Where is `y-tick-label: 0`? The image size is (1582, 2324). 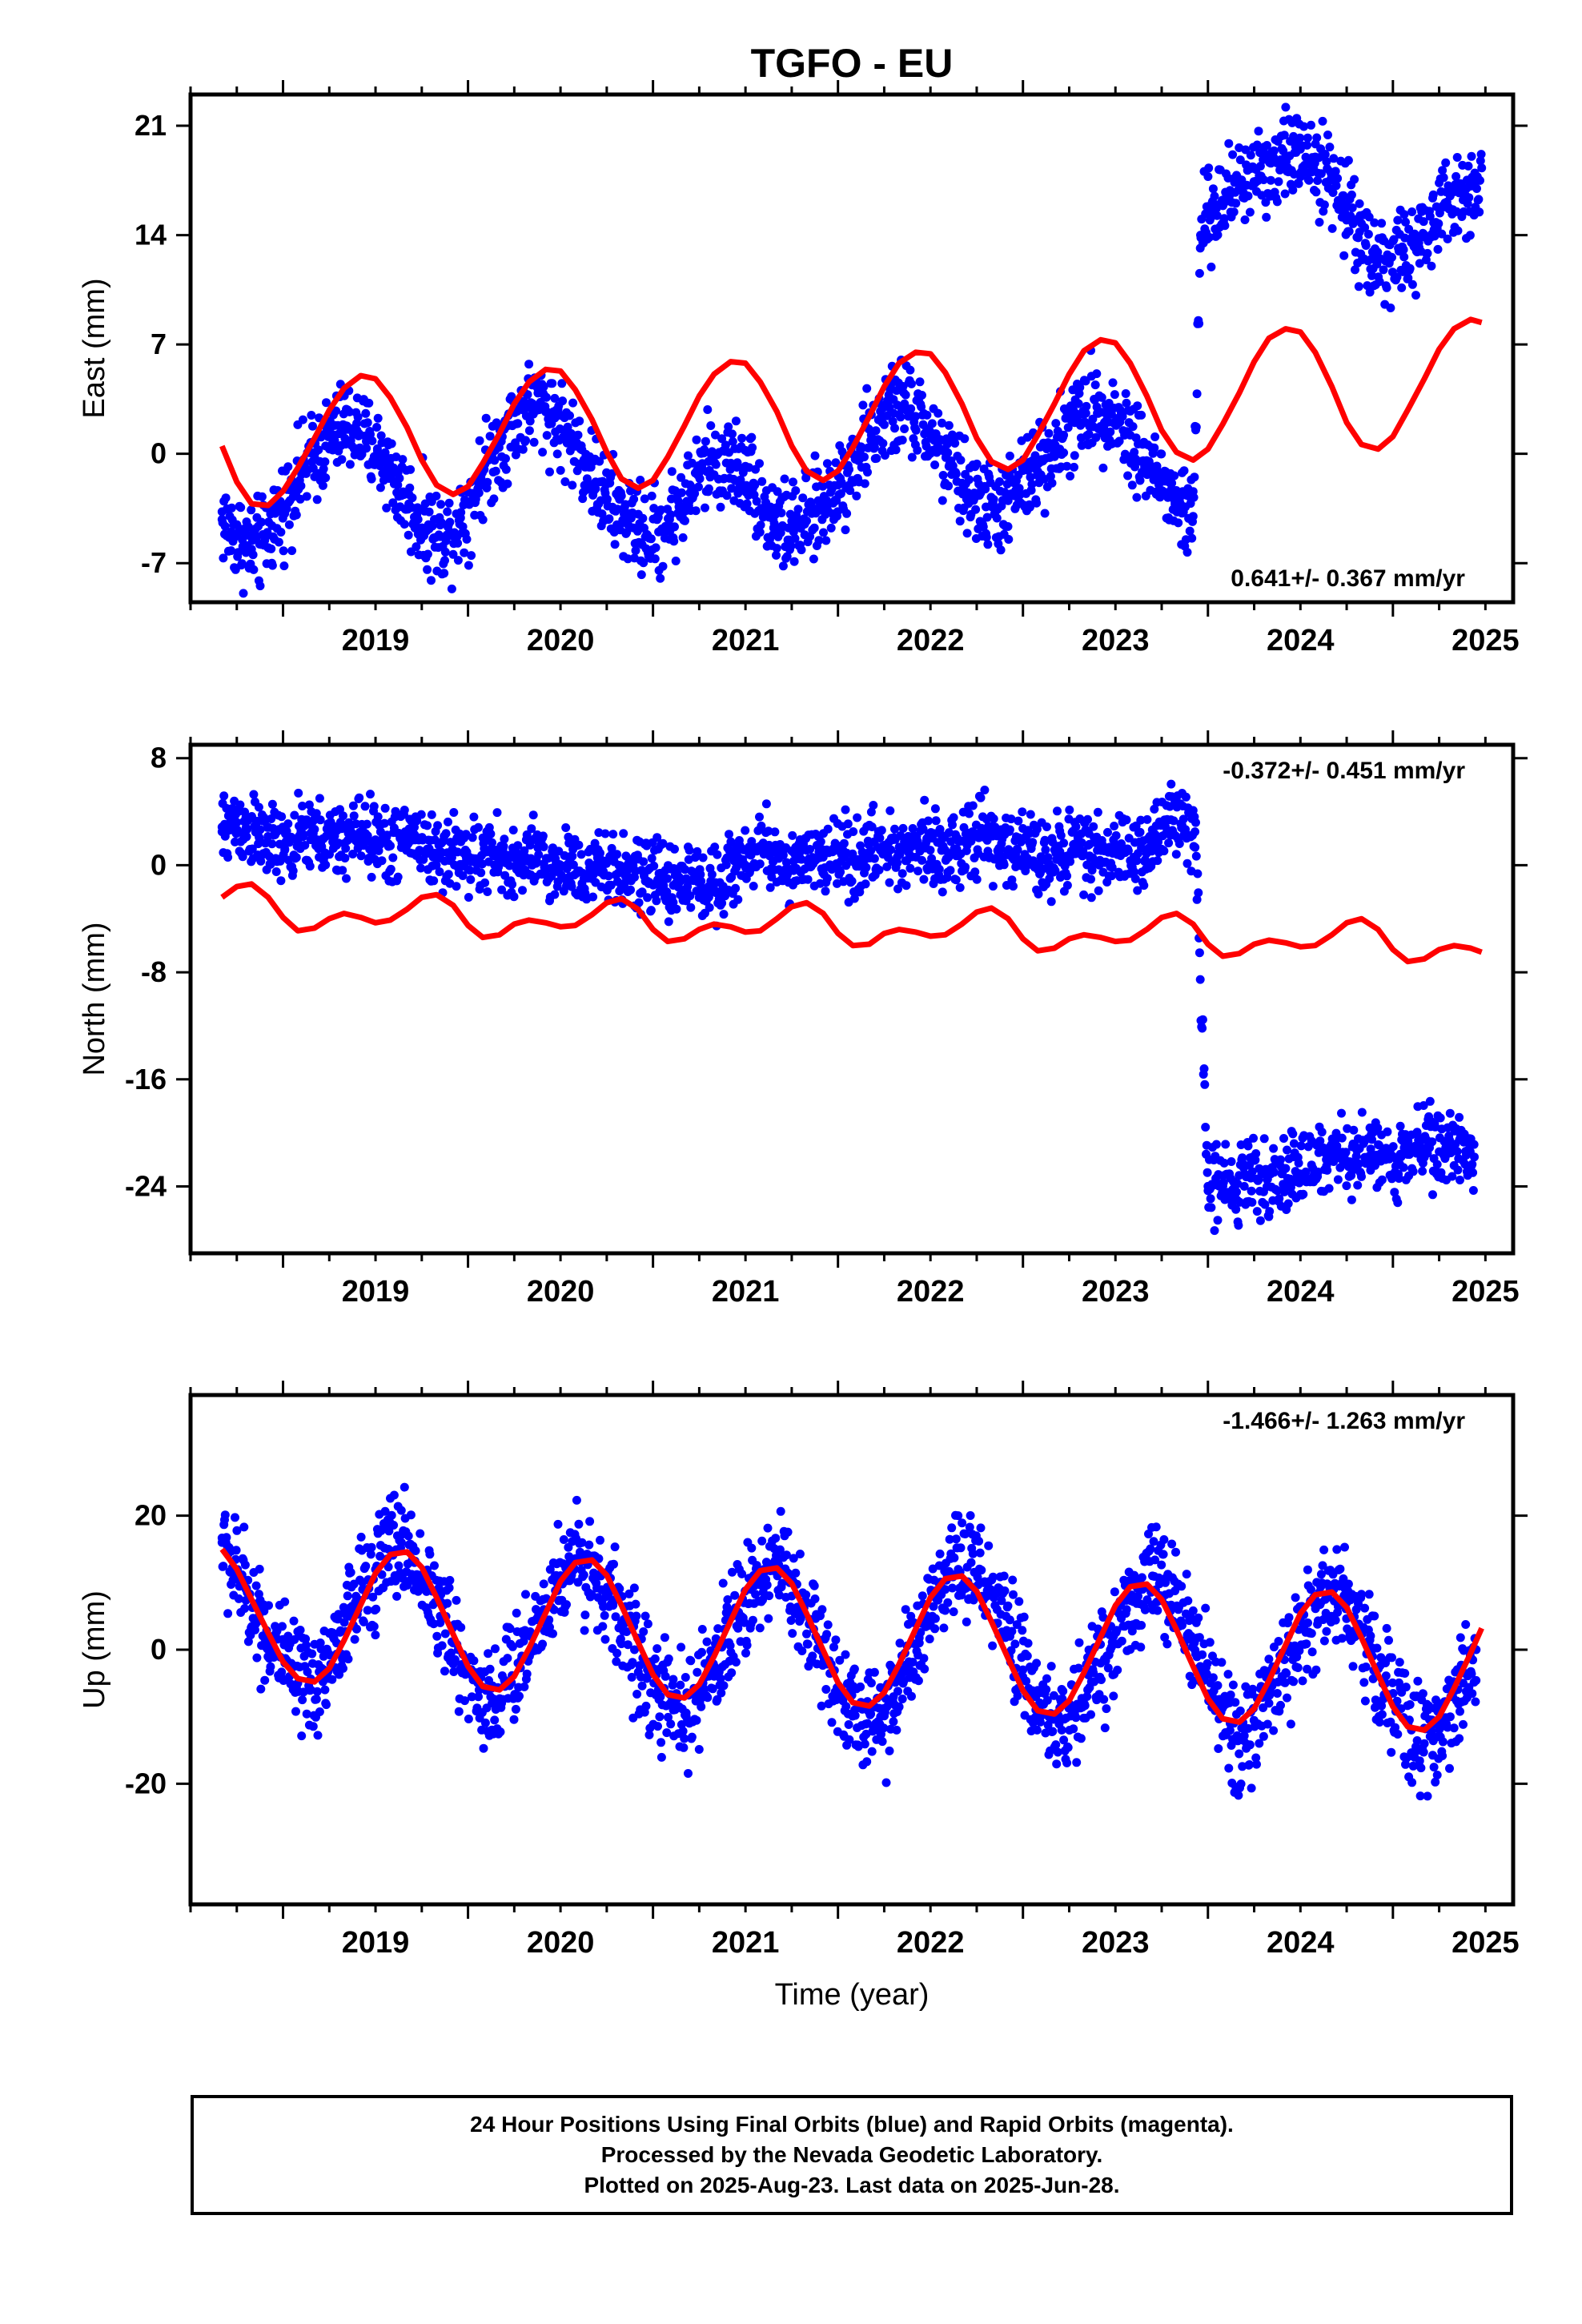
y-tick-label: 0 is located at coordinates (159, 865).